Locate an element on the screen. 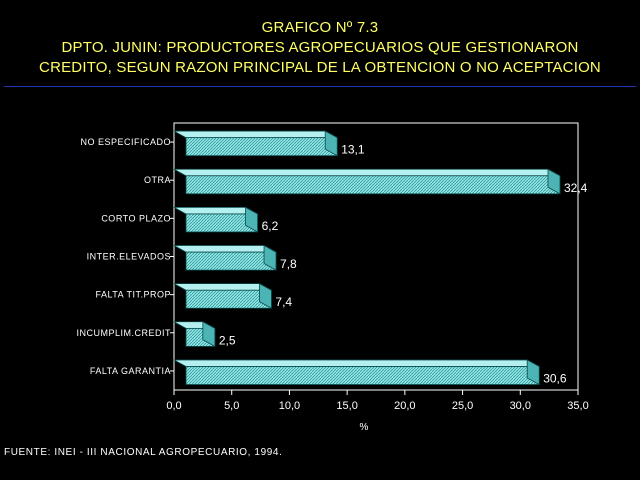 The image size is (640, 480). x-tick-label: 35,0 is located at coordinates (577, 406).